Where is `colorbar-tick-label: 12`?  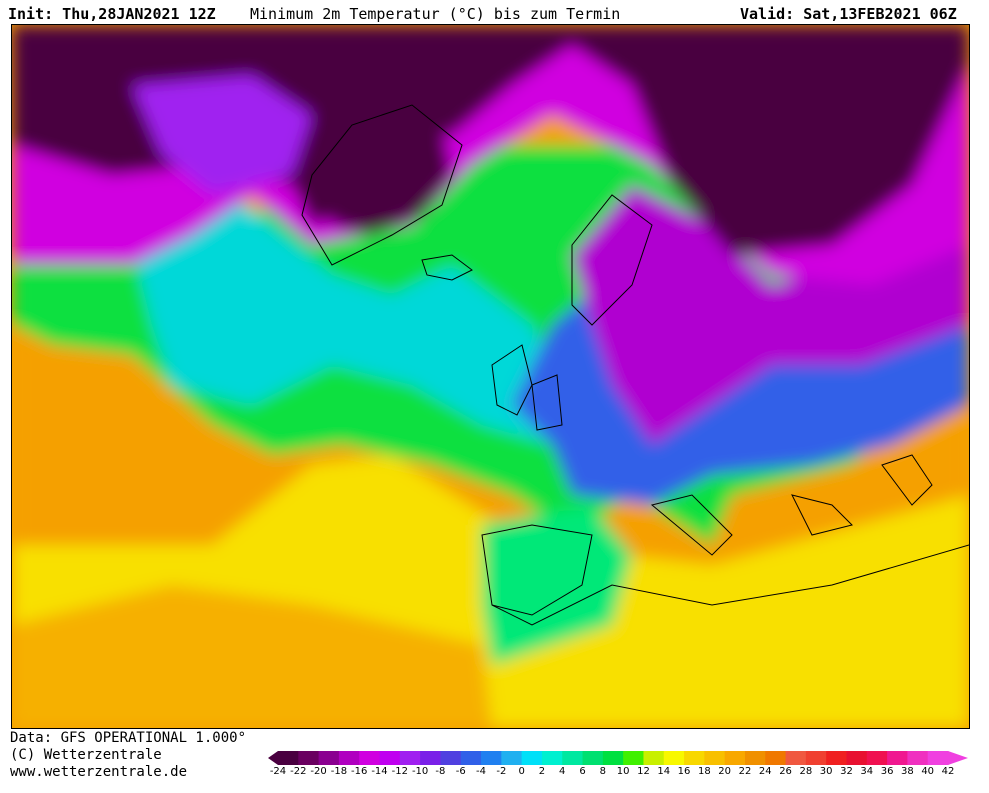
colorbar-tick-label: 12 is located at coordinates (643, 771).